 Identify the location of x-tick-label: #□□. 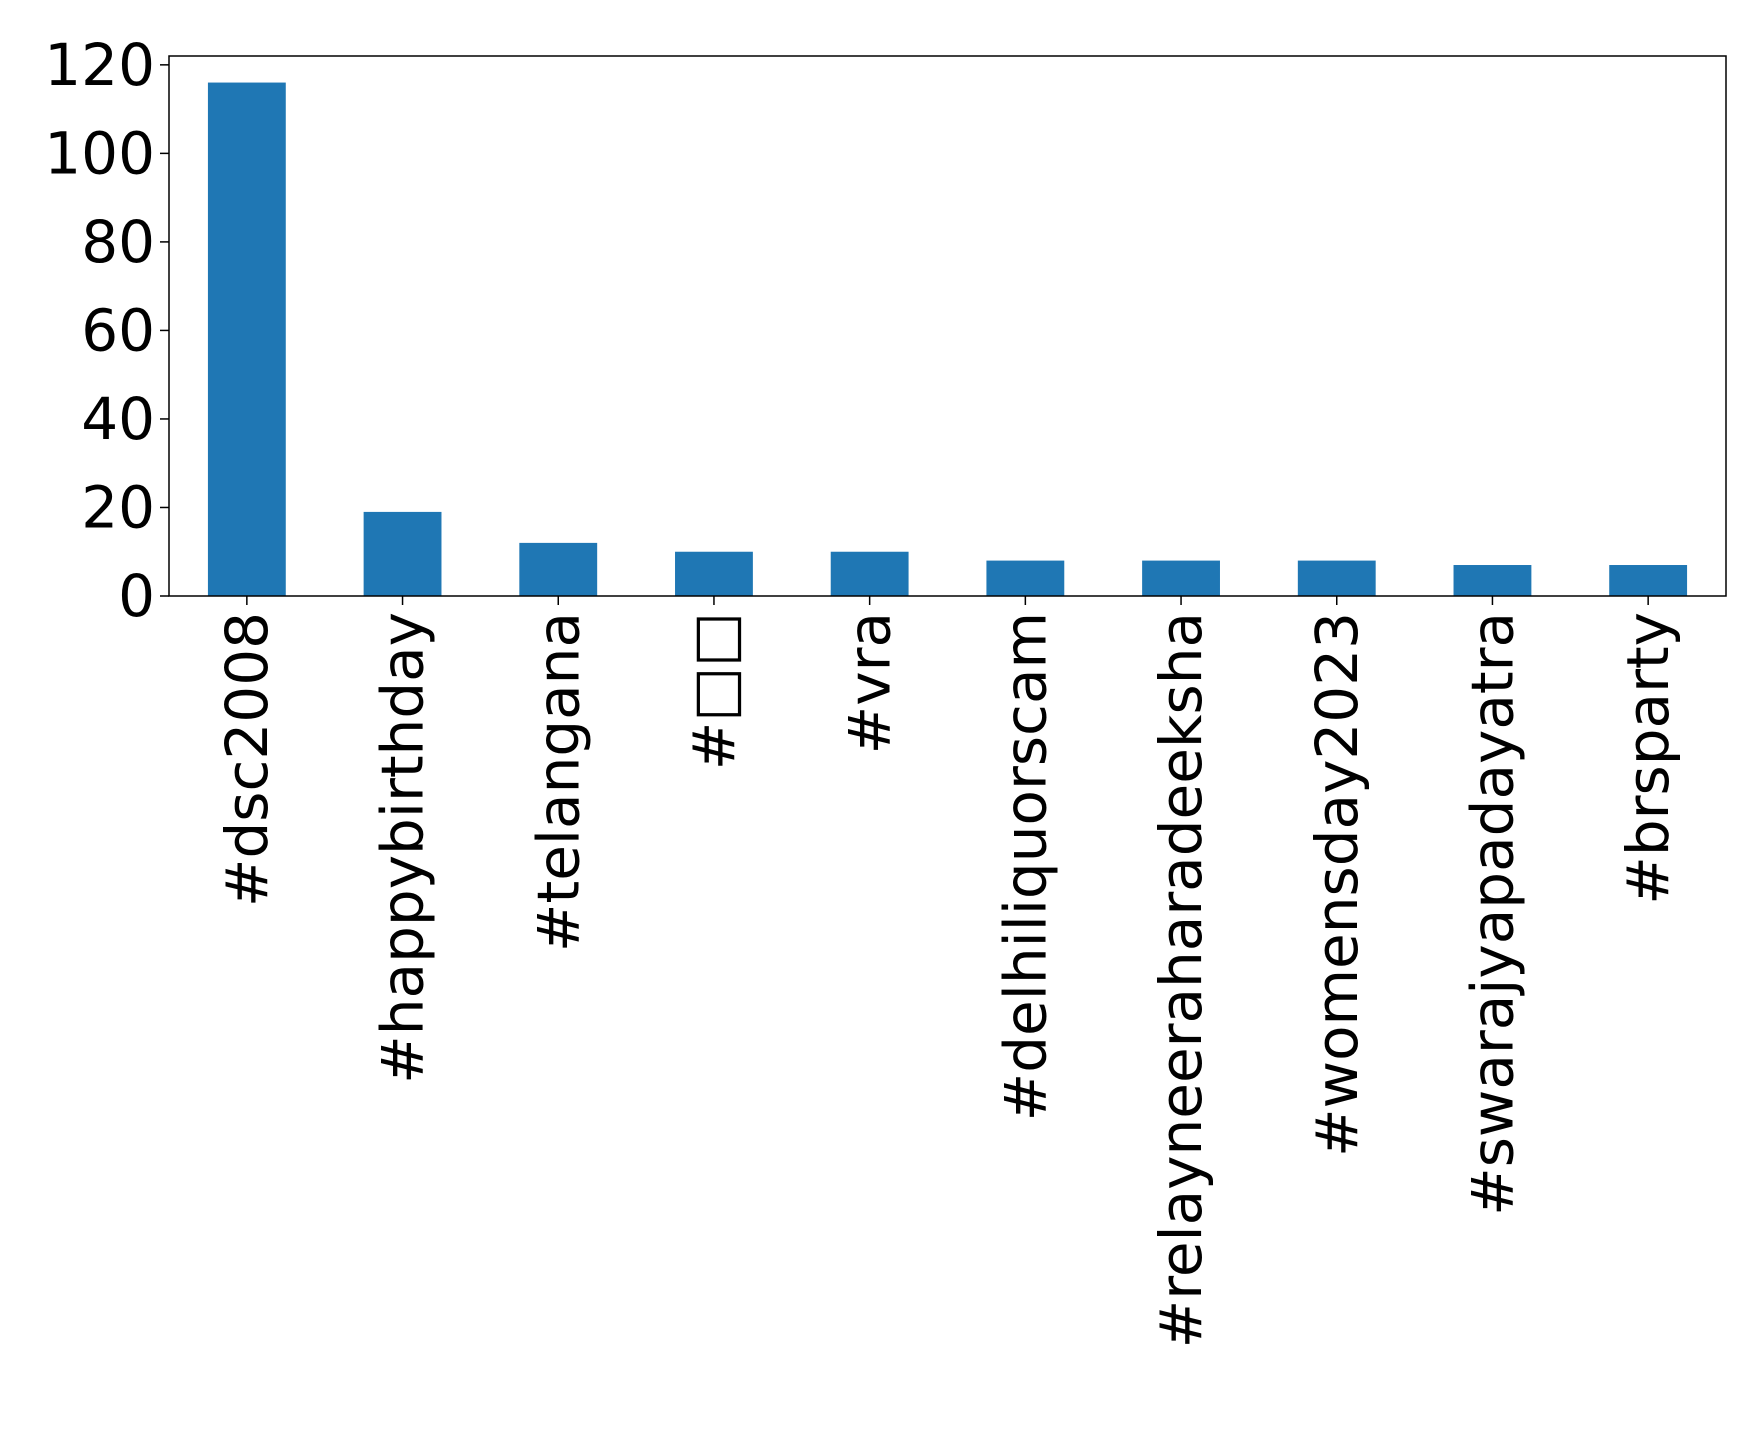
(714, 691).